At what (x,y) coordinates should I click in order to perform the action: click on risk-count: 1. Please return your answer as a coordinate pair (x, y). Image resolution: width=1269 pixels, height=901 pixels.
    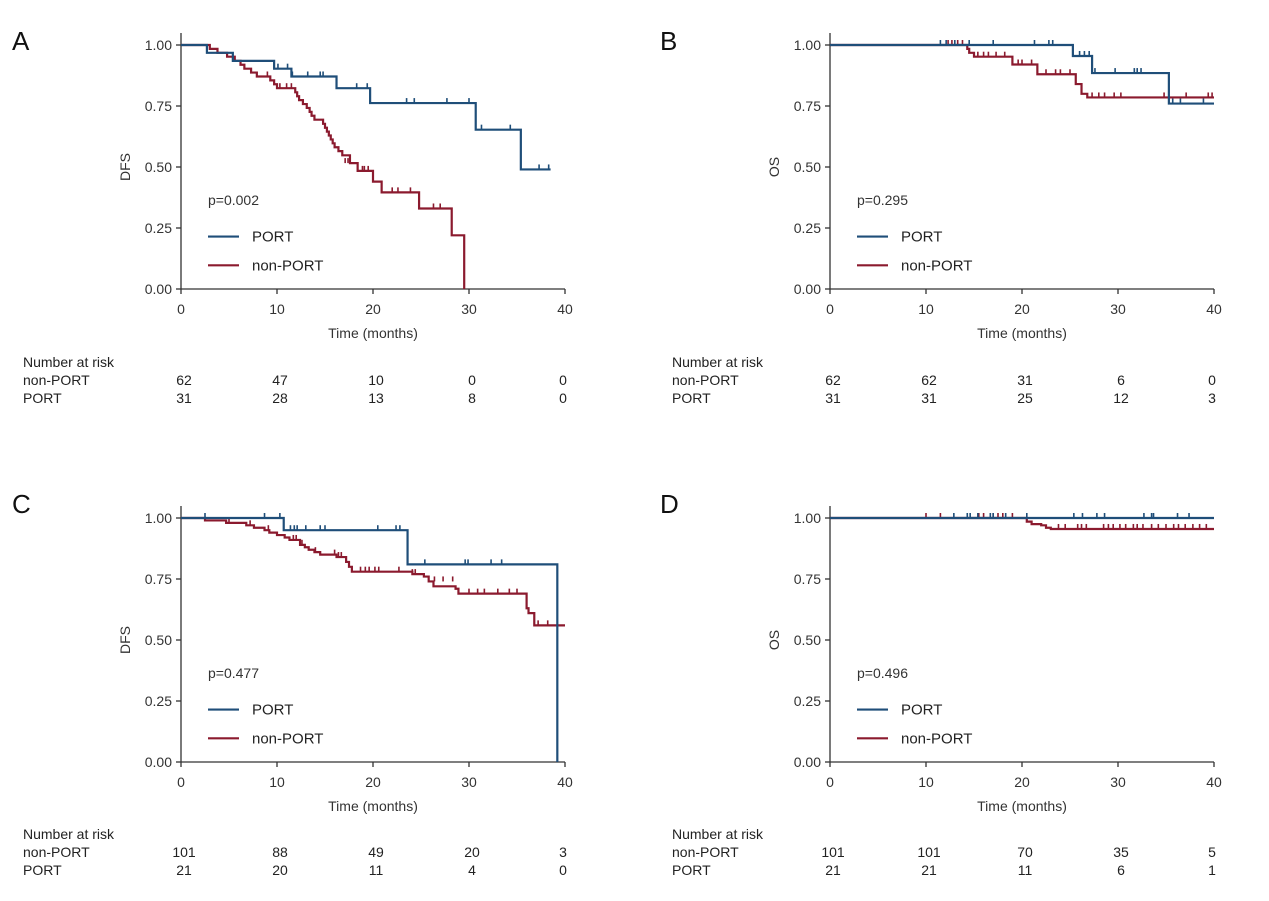
    Looking at the image, I should click on (1212, 870).